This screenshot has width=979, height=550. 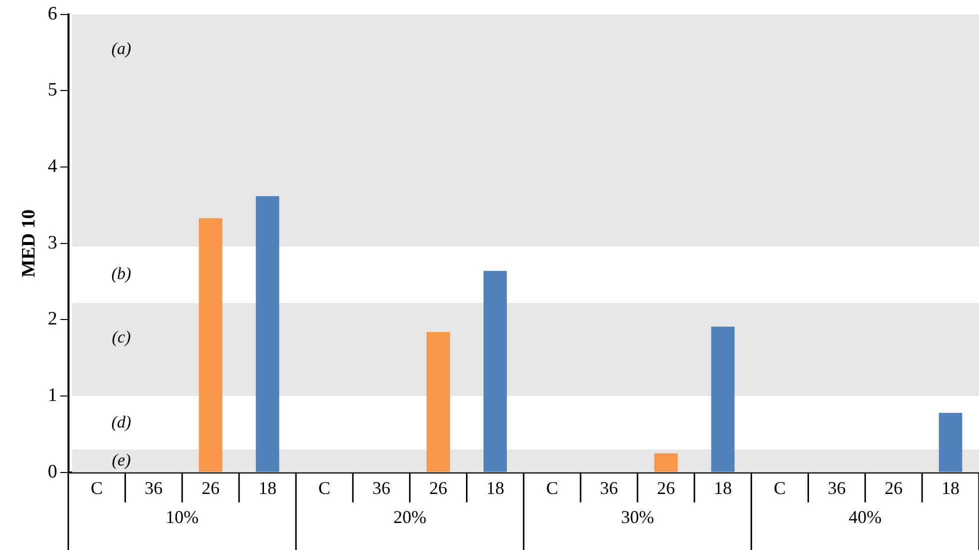 I want to click on text: 10%, so click(x=182, y=517).